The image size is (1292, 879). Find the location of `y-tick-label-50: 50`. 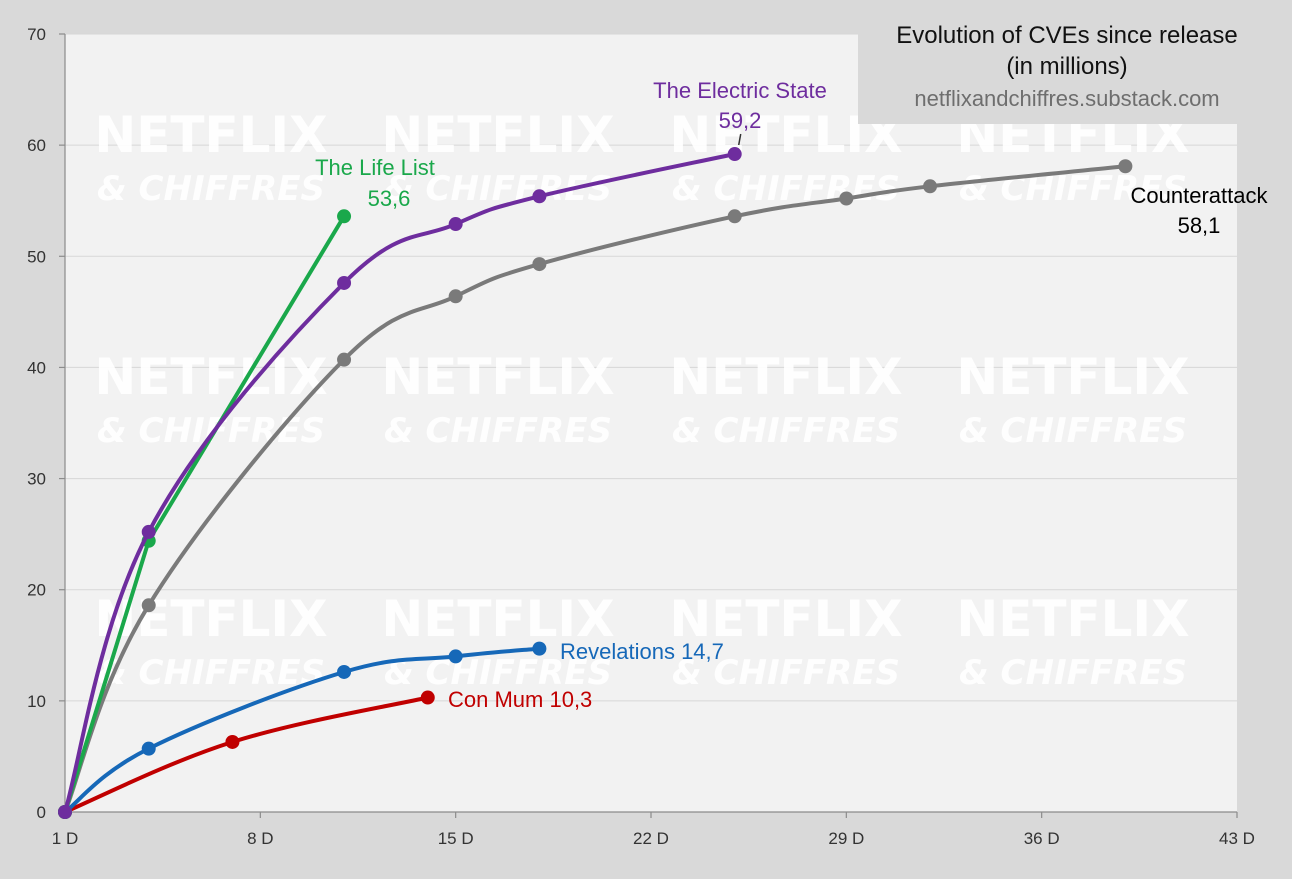

y-tick-label-50: 50 is located at coordinates (36, 256).